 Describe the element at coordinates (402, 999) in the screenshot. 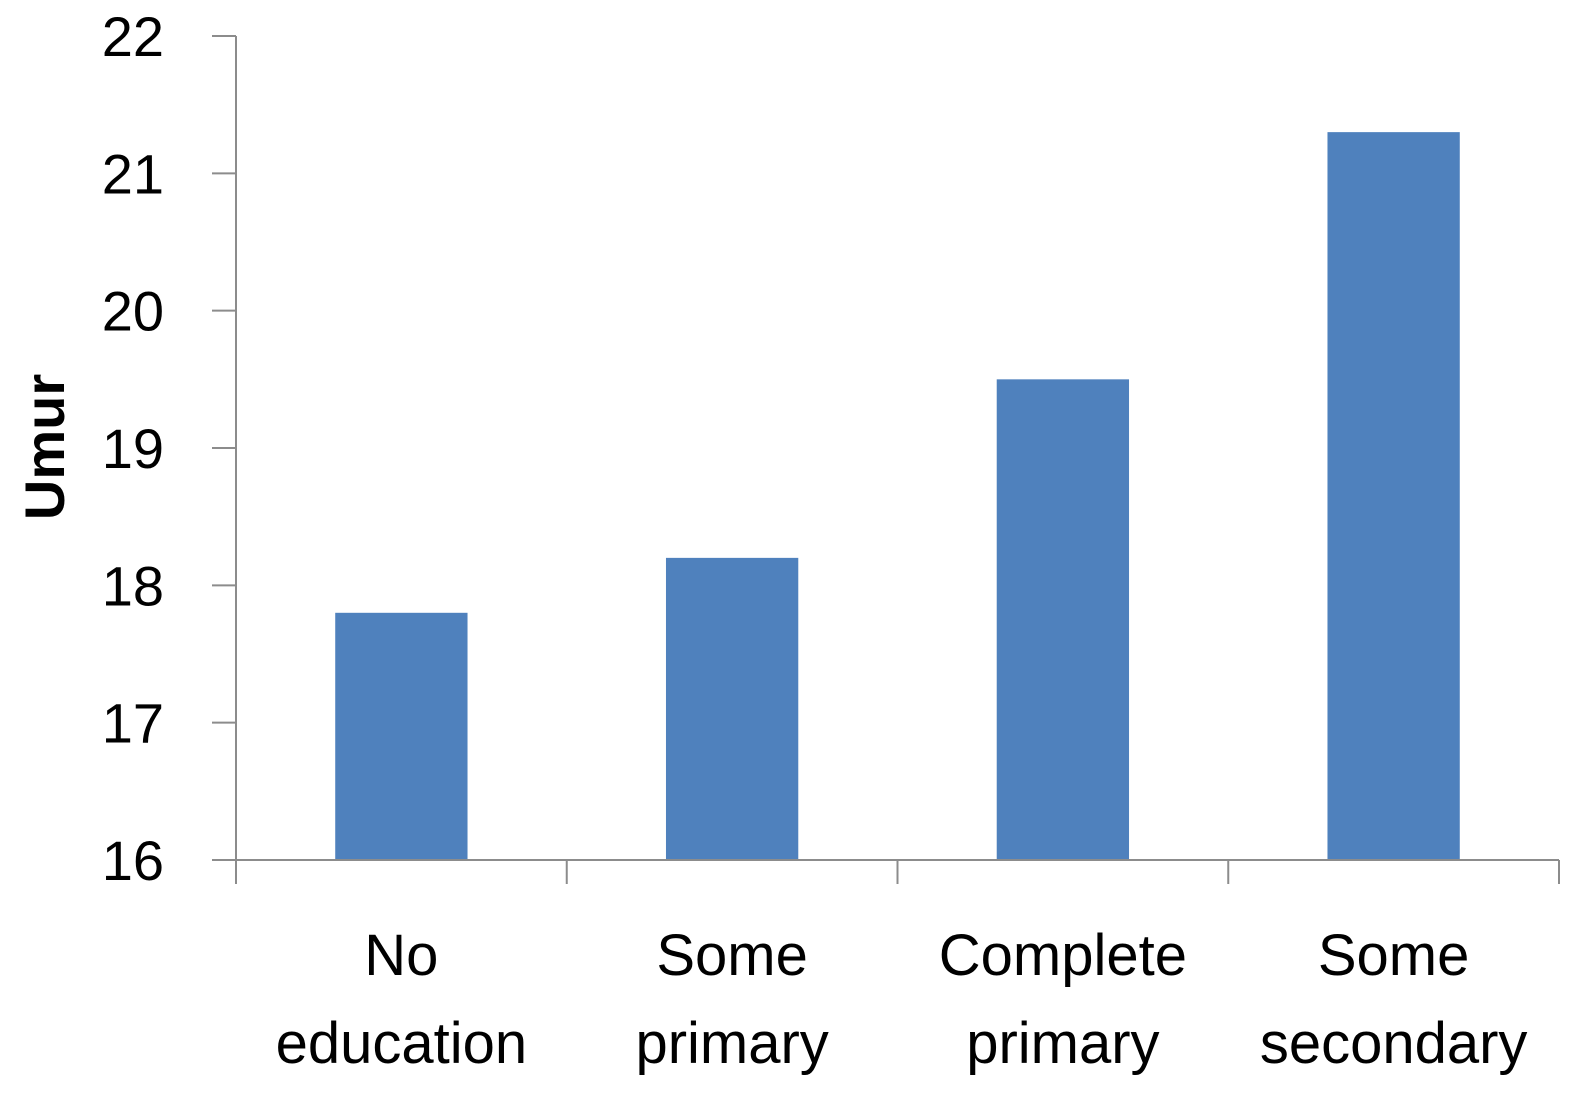

I see `x-category-label-0: No education` at that location.